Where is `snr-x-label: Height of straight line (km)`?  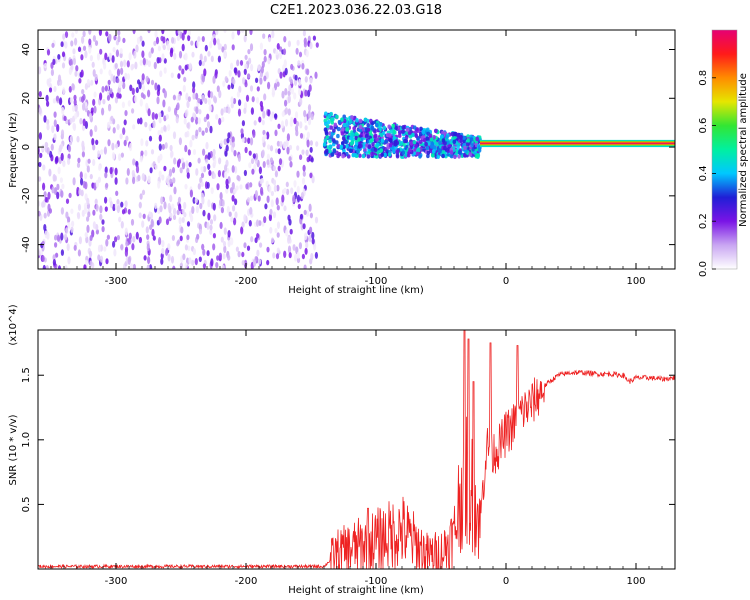 snr-x-label: Height of straight line (km) is located at coordinates (356, 590).